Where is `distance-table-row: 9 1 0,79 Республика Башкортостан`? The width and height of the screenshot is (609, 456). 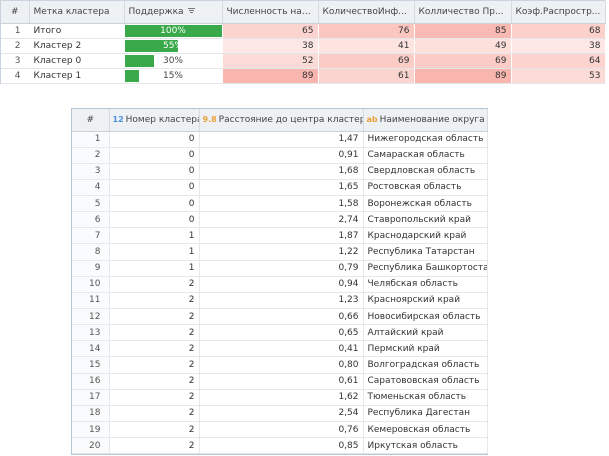
distance-table-row: 9 1 0,79 Республика Башкортостан is located at coordinates (280, 268).